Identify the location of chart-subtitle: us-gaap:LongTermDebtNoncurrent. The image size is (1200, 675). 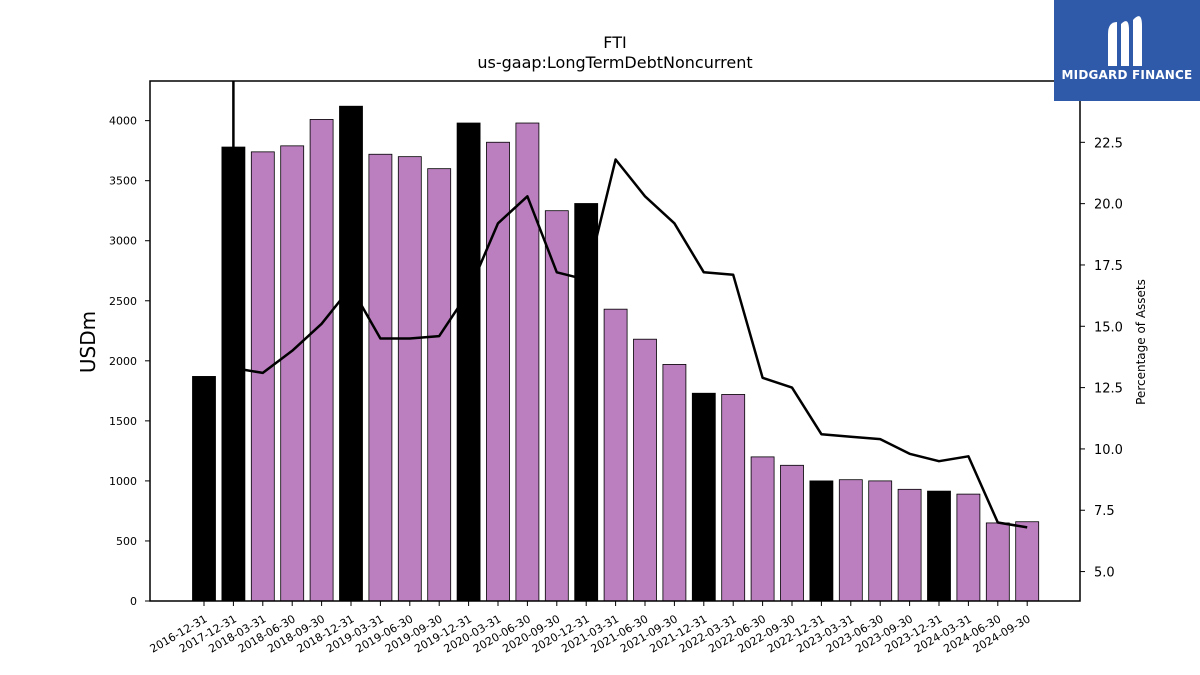
(614, 62).